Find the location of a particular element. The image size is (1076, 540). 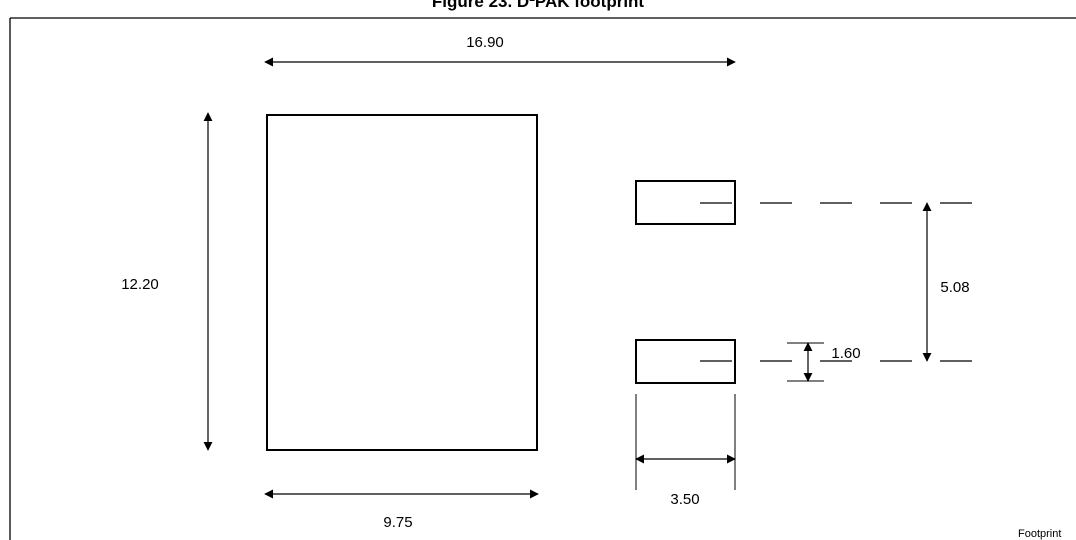

lead-height-label: 1.60 is located at coordinates (845, 353).